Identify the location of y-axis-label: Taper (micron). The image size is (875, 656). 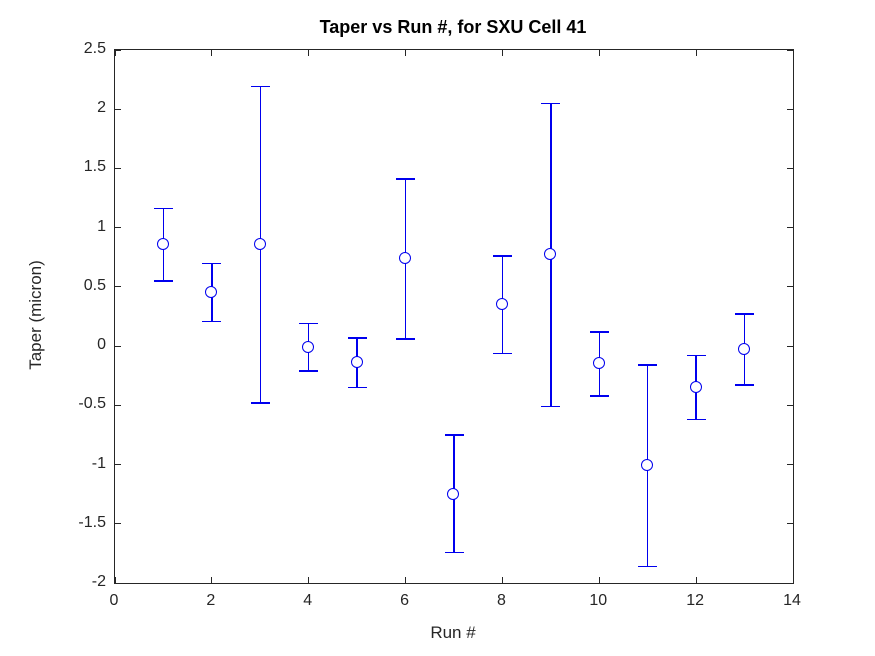
(35, 315).